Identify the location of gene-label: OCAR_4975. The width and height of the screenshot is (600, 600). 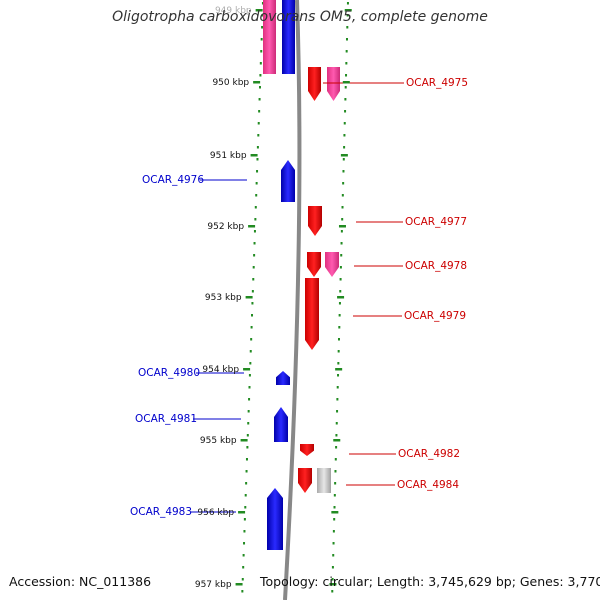
(437, 83).